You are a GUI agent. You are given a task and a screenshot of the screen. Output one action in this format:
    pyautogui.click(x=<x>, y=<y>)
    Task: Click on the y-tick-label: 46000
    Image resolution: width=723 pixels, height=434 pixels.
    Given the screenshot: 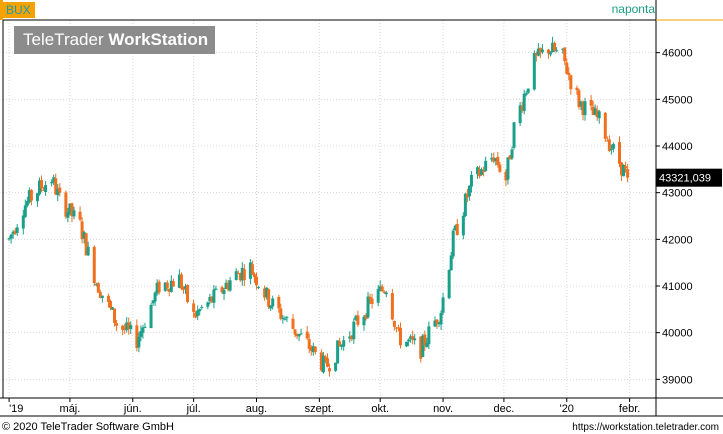 What is the action you would take?
    pyautogui.click(x=677, y=54)
    